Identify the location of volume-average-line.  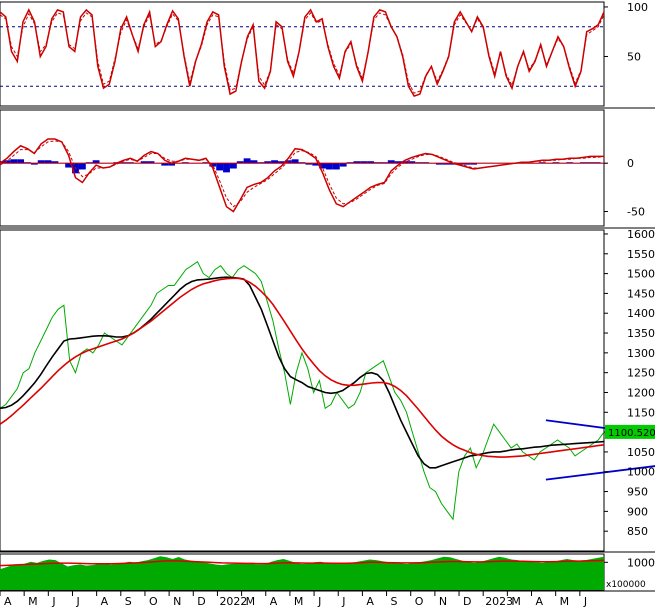
(302, 563).